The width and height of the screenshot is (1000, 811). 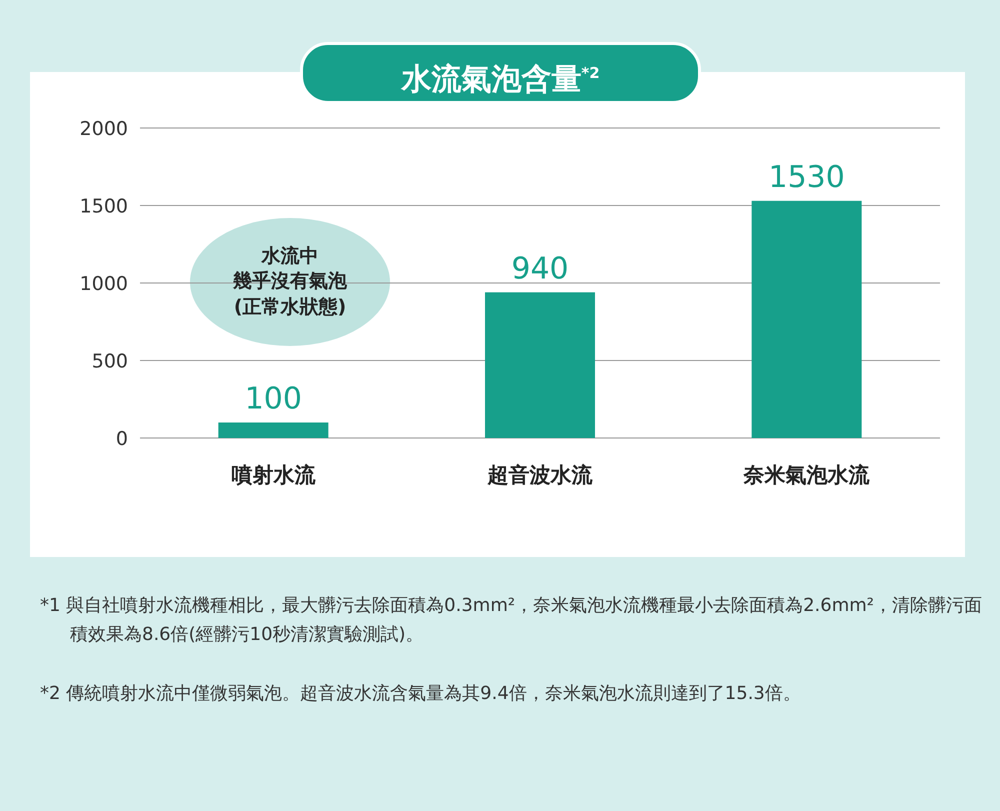 What do you see at coordinates (806, 475) in the screenshot?
I see `x-tick-label: 奈米氣泡水流` at bounding box center [806, 475].